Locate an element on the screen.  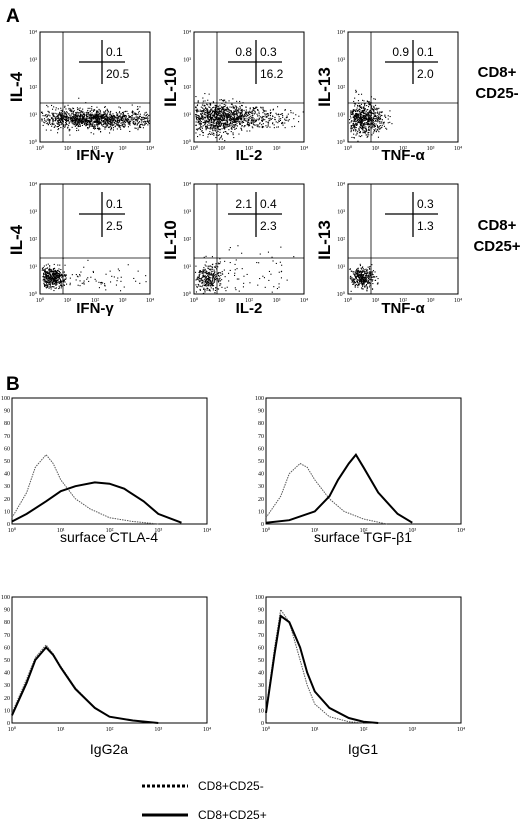
histogram-ctla4: surface CTLA-4 is located at coordinates (109, 471).